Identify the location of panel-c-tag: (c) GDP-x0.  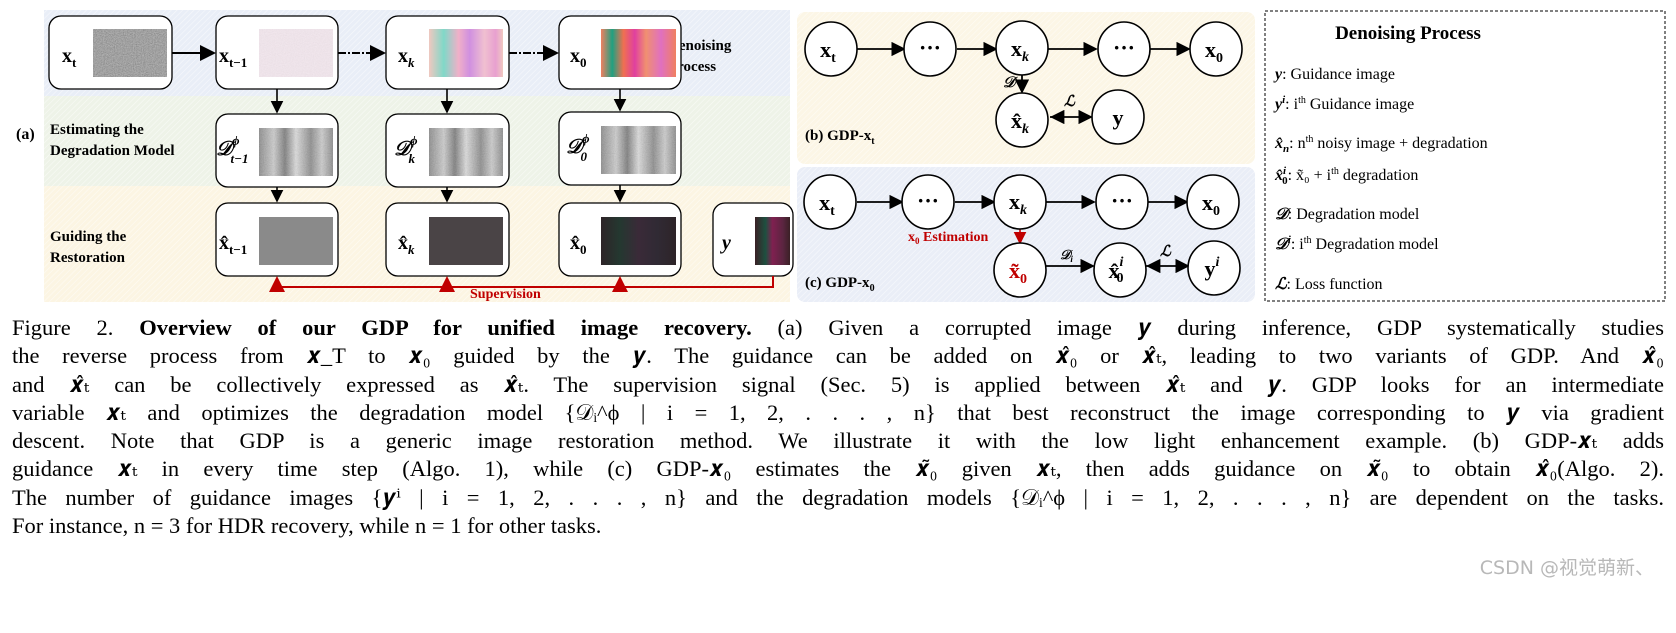
(840, 284).